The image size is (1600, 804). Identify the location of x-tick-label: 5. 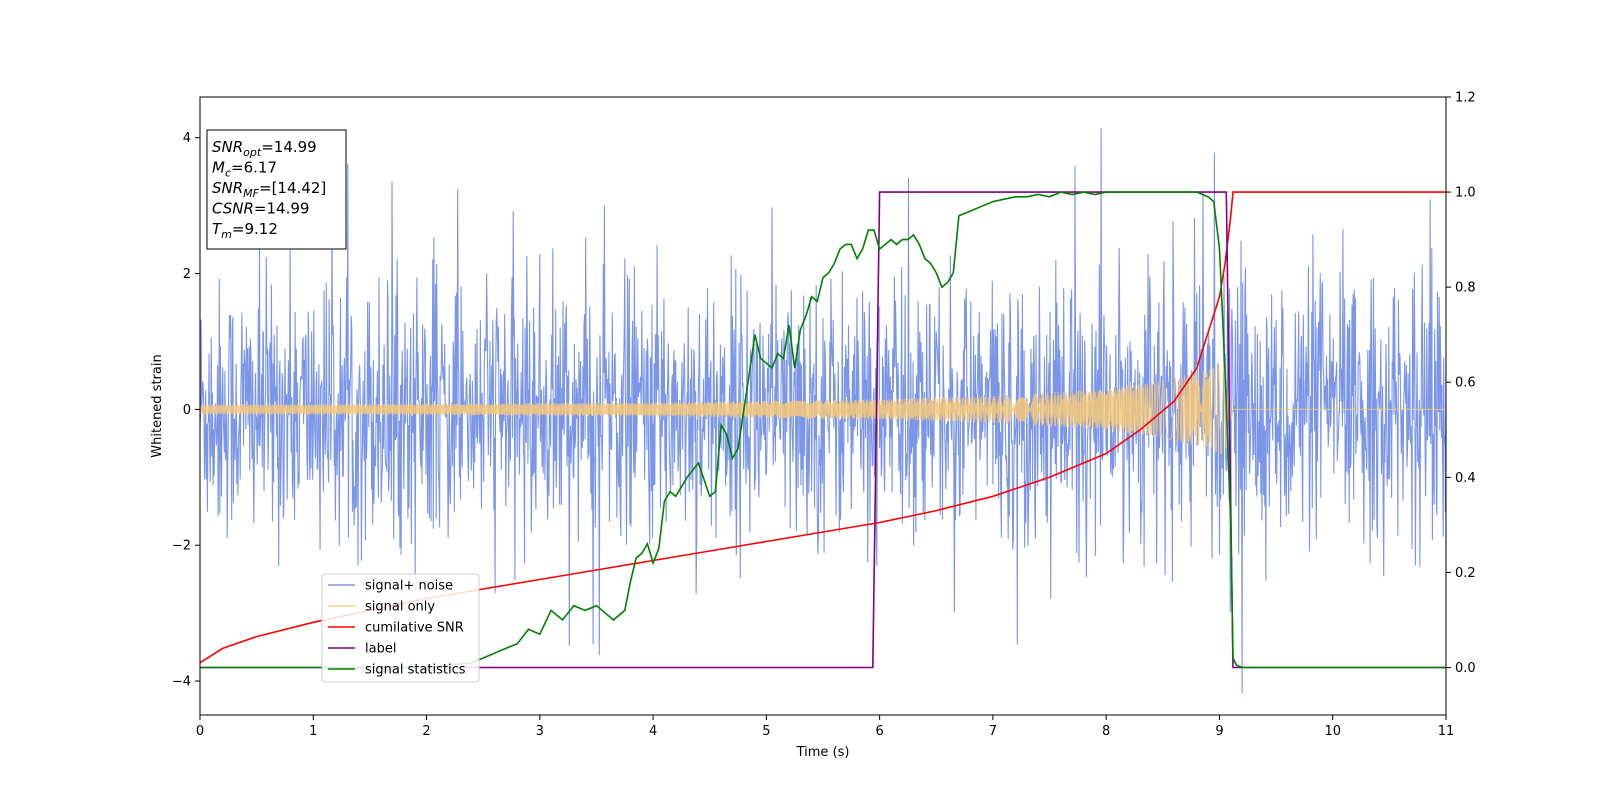
(766, 731).